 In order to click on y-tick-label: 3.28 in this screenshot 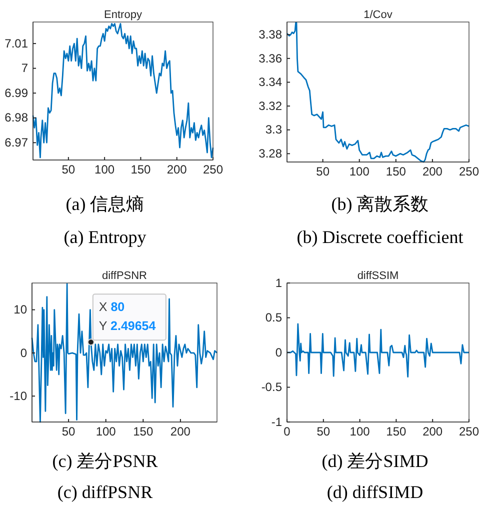, I will do `click(270, 153)`.